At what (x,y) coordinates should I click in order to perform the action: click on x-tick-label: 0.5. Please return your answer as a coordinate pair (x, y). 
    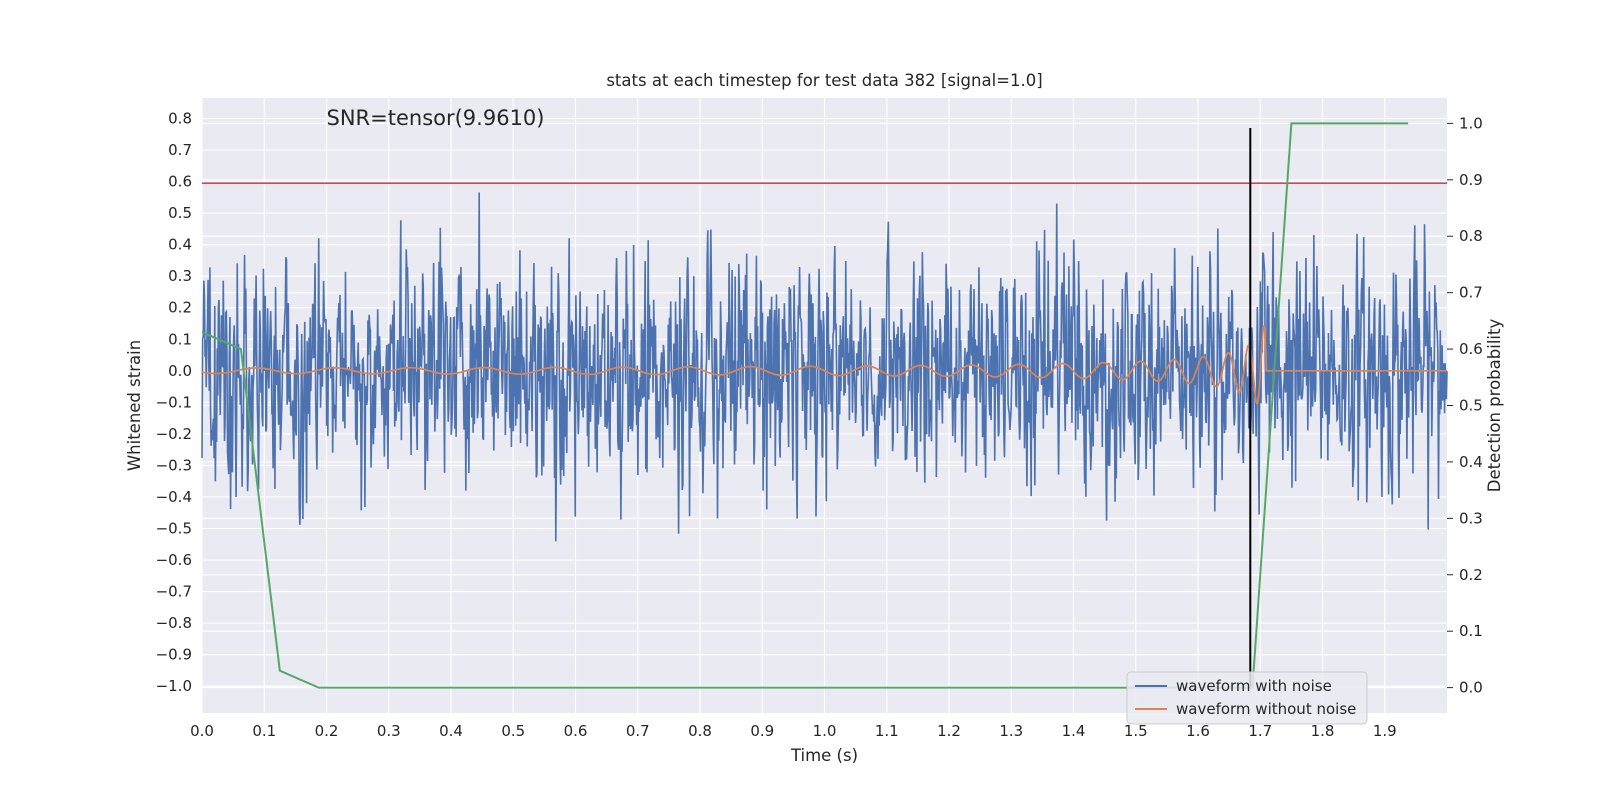
    Looking at the image, I should click on (513, 731).